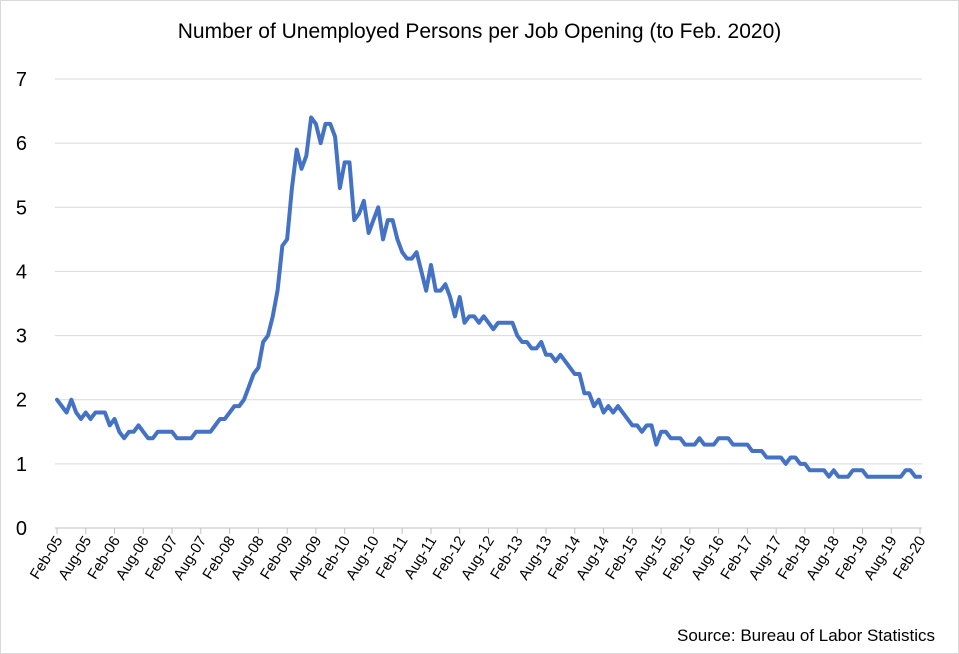 The image size is (959, 654). I want to click on y-tick-label: 2, so click(21, 401).